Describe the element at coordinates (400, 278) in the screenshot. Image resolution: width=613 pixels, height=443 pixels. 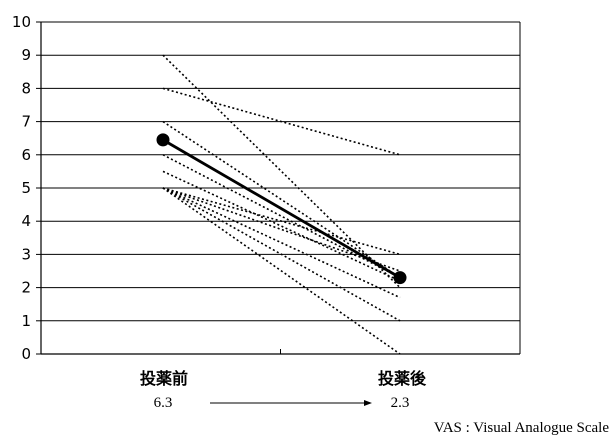
I see `mean-point-after` at that location.